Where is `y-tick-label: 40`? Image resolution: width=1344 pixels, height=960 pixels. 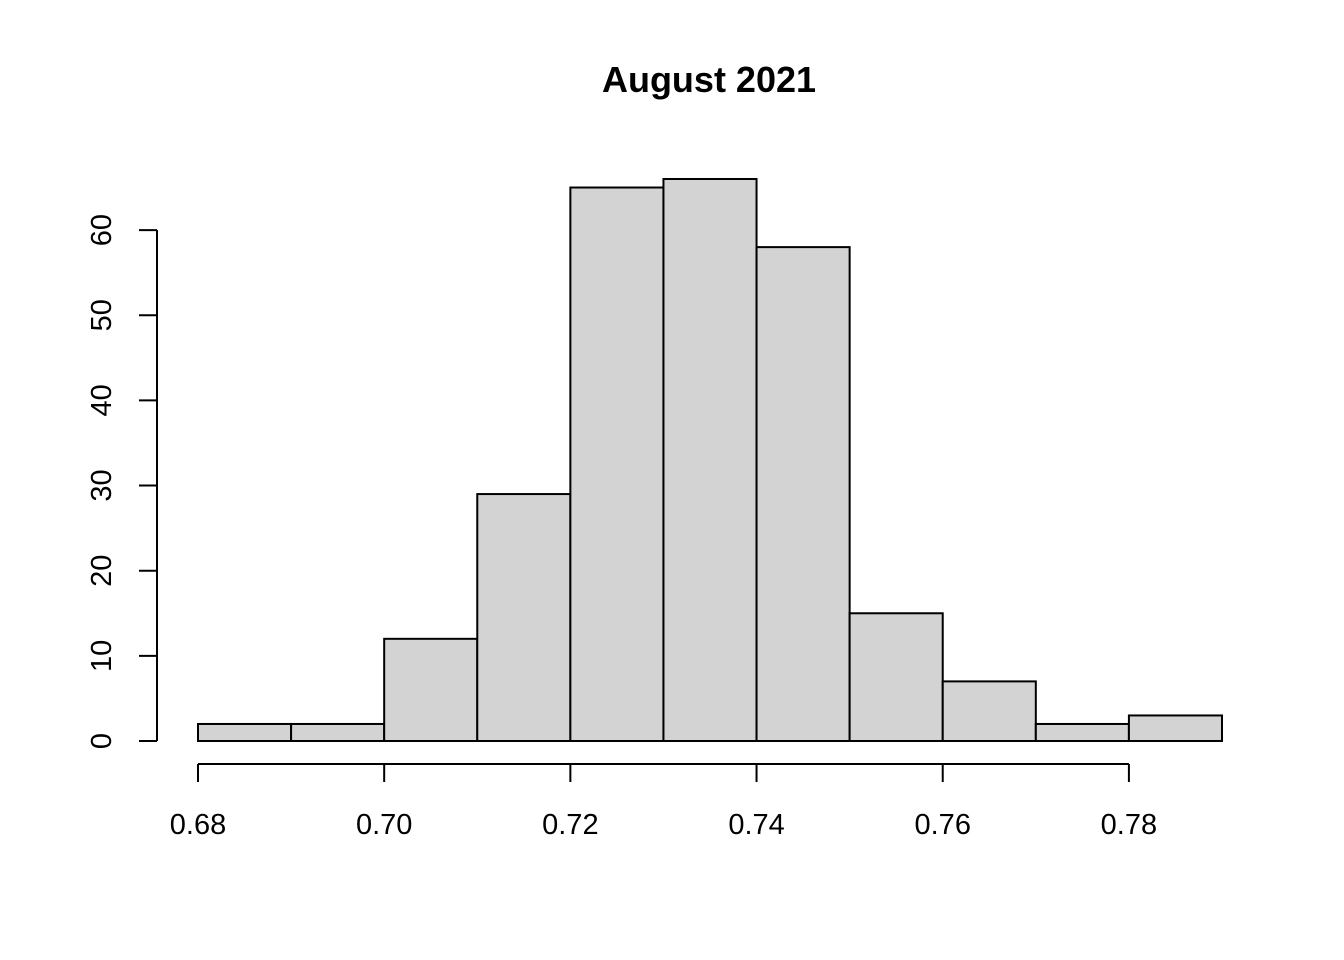 y-tick-label: 40 is located at coordinates (102, 400).